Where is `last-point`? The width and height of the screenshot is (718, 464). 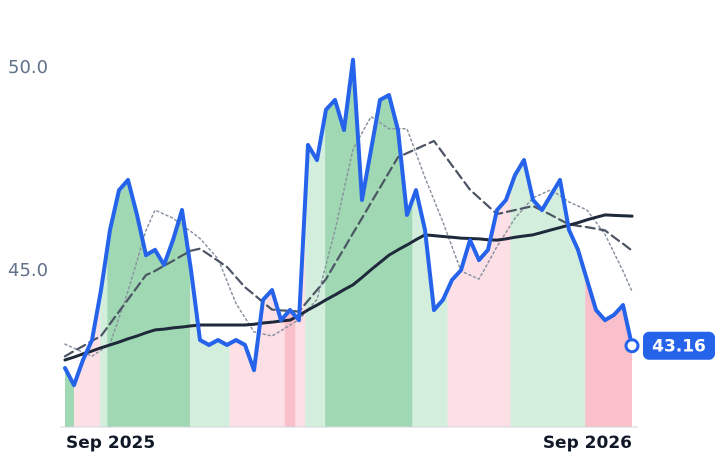 last-point is located at coordinates (632, 346).